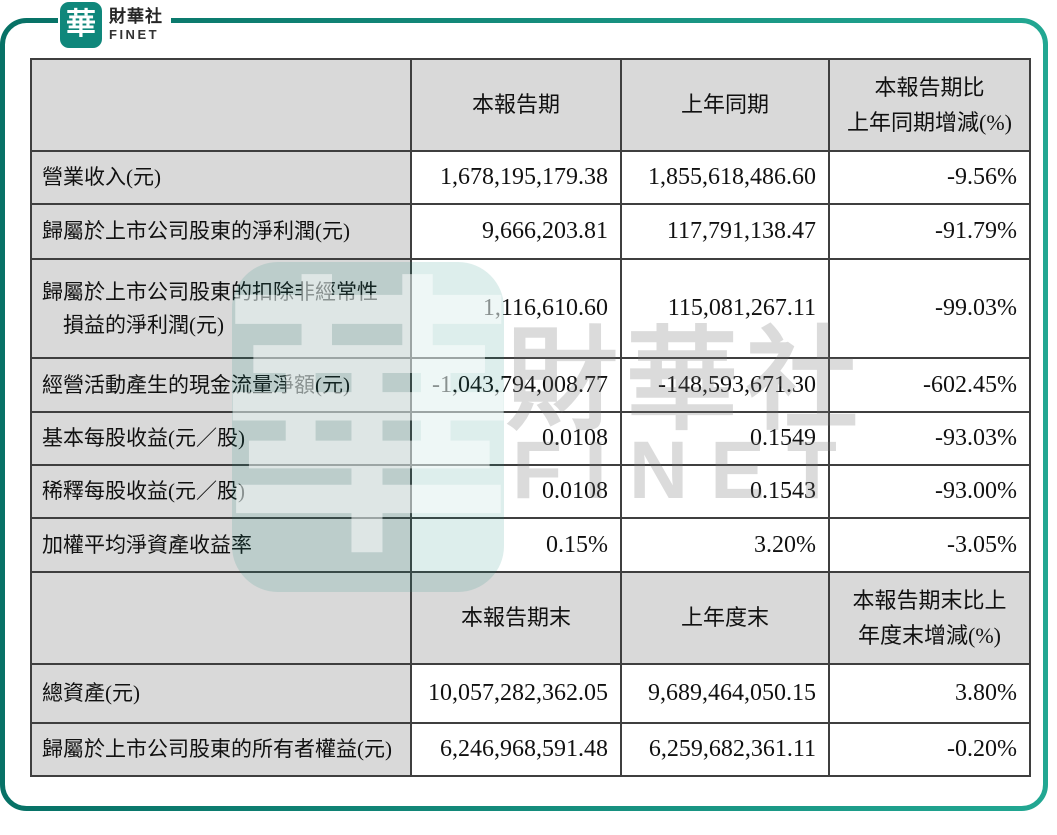 This screenshot has width=1057, height=835. I want to click on value-change: -93.03%, so click(929, 438).